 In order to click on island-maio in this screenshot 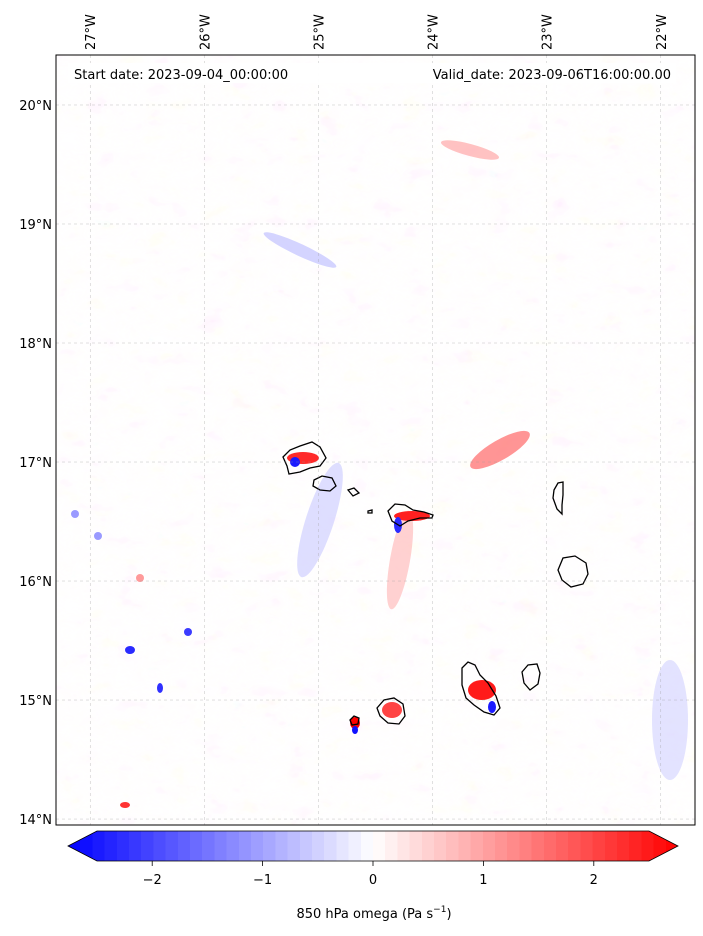, I will do `click(531, 677)`.